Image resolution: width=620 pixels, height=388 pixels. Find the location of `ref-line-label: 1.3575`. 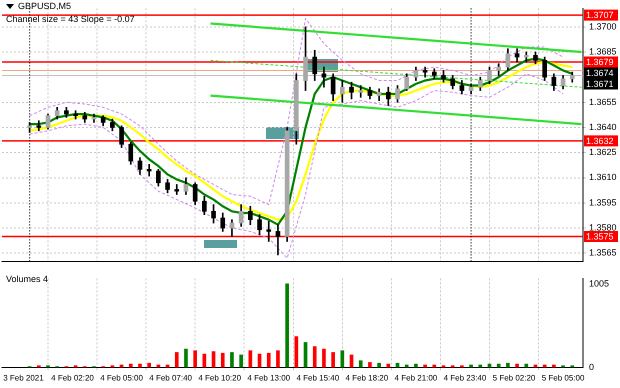

ref-line-label: 1.3575 is located at coordinates (600, 236).